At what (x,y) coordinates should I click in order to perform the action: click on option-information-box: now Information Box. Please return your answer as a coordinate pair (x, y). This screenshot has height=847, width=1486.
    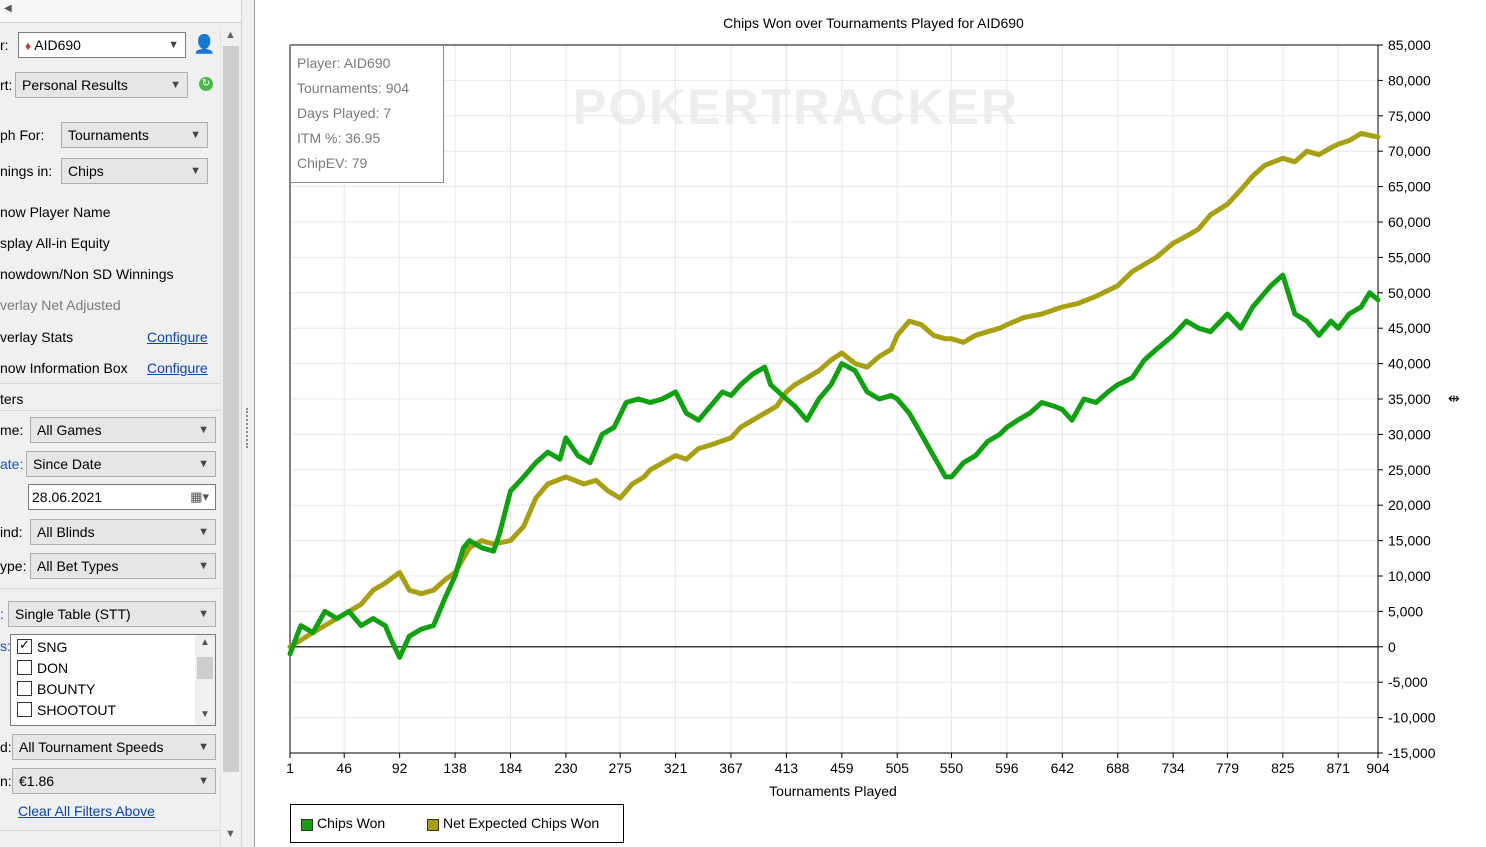
    Looking at the image, I should click on (64, 368).